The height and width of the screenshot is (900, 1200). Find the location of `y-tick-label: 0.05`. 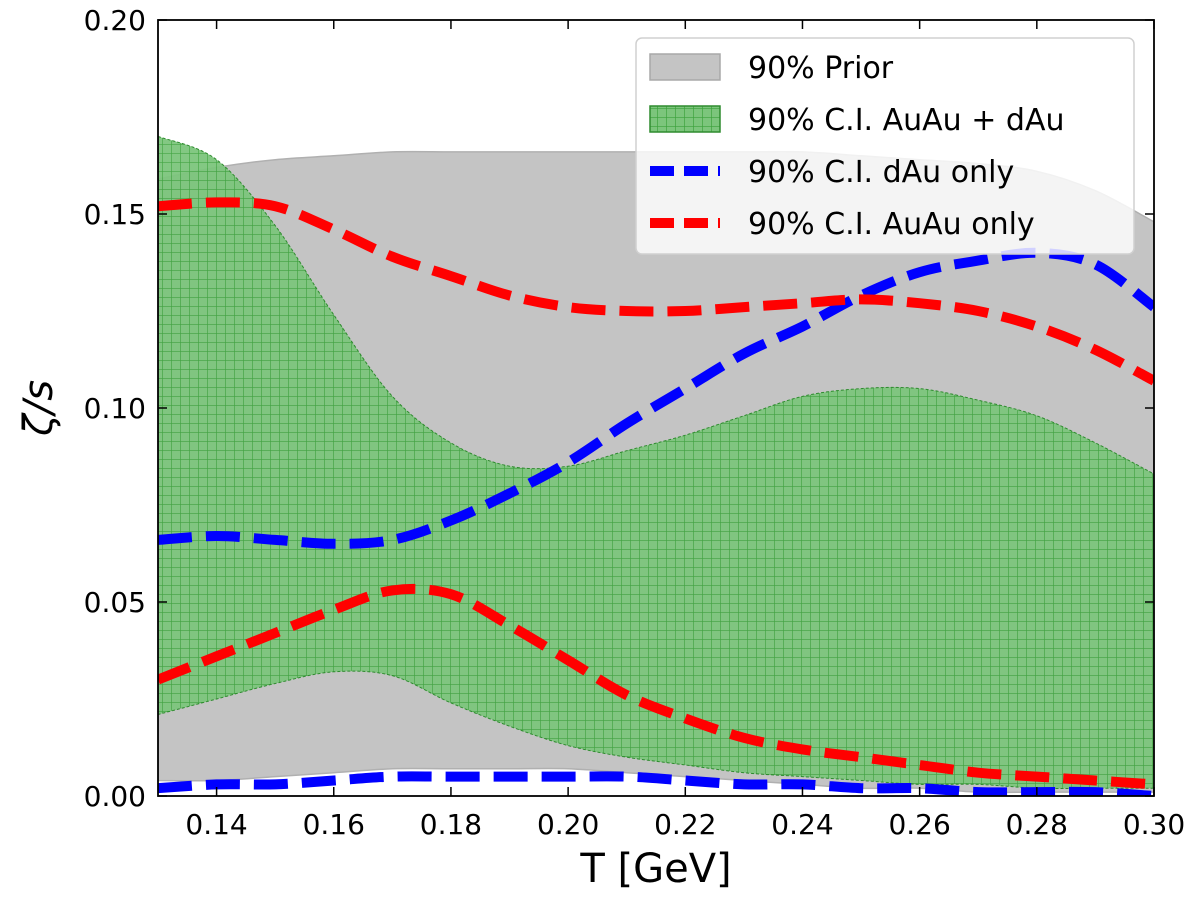

y-tick-label: 0.05 is located at coordinates (115, 602).